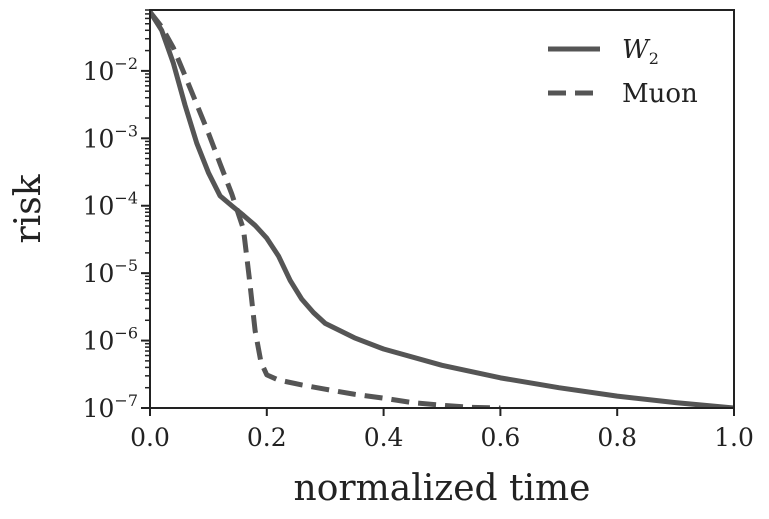 This screenshot has width=769, height=519. Describe the element at coordinates (623, 72) in the screenshot. I see `legend: W2 Muon` at that location.